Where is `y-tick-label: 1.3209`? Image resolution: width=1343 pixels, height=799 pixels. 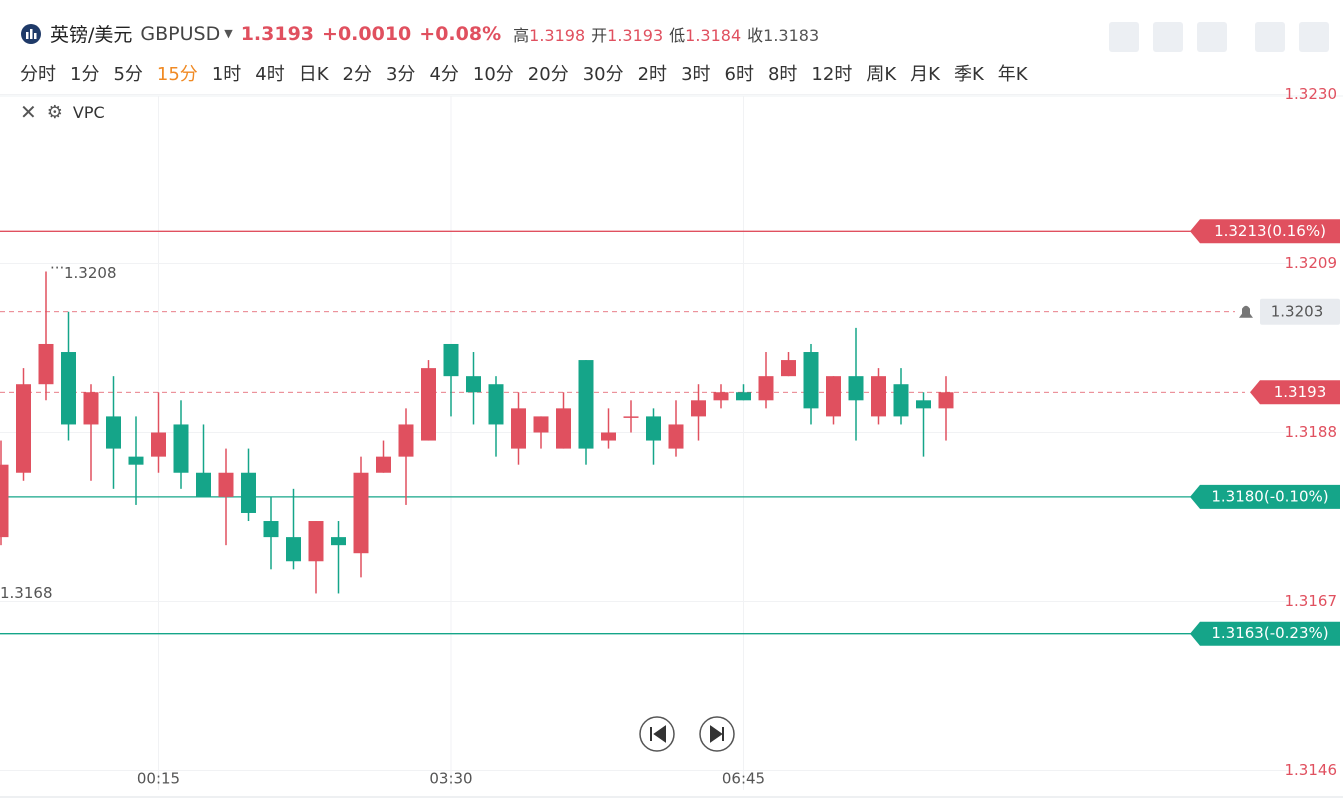 y-tick-label: 1.3209 is located at coordinates (1311, 263).